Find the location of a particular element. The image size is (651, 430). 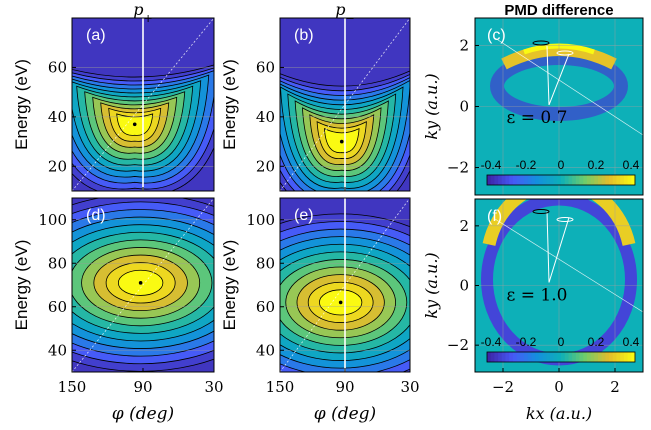

annotation: ε = 0.7 is located at coordinates (537, 118).